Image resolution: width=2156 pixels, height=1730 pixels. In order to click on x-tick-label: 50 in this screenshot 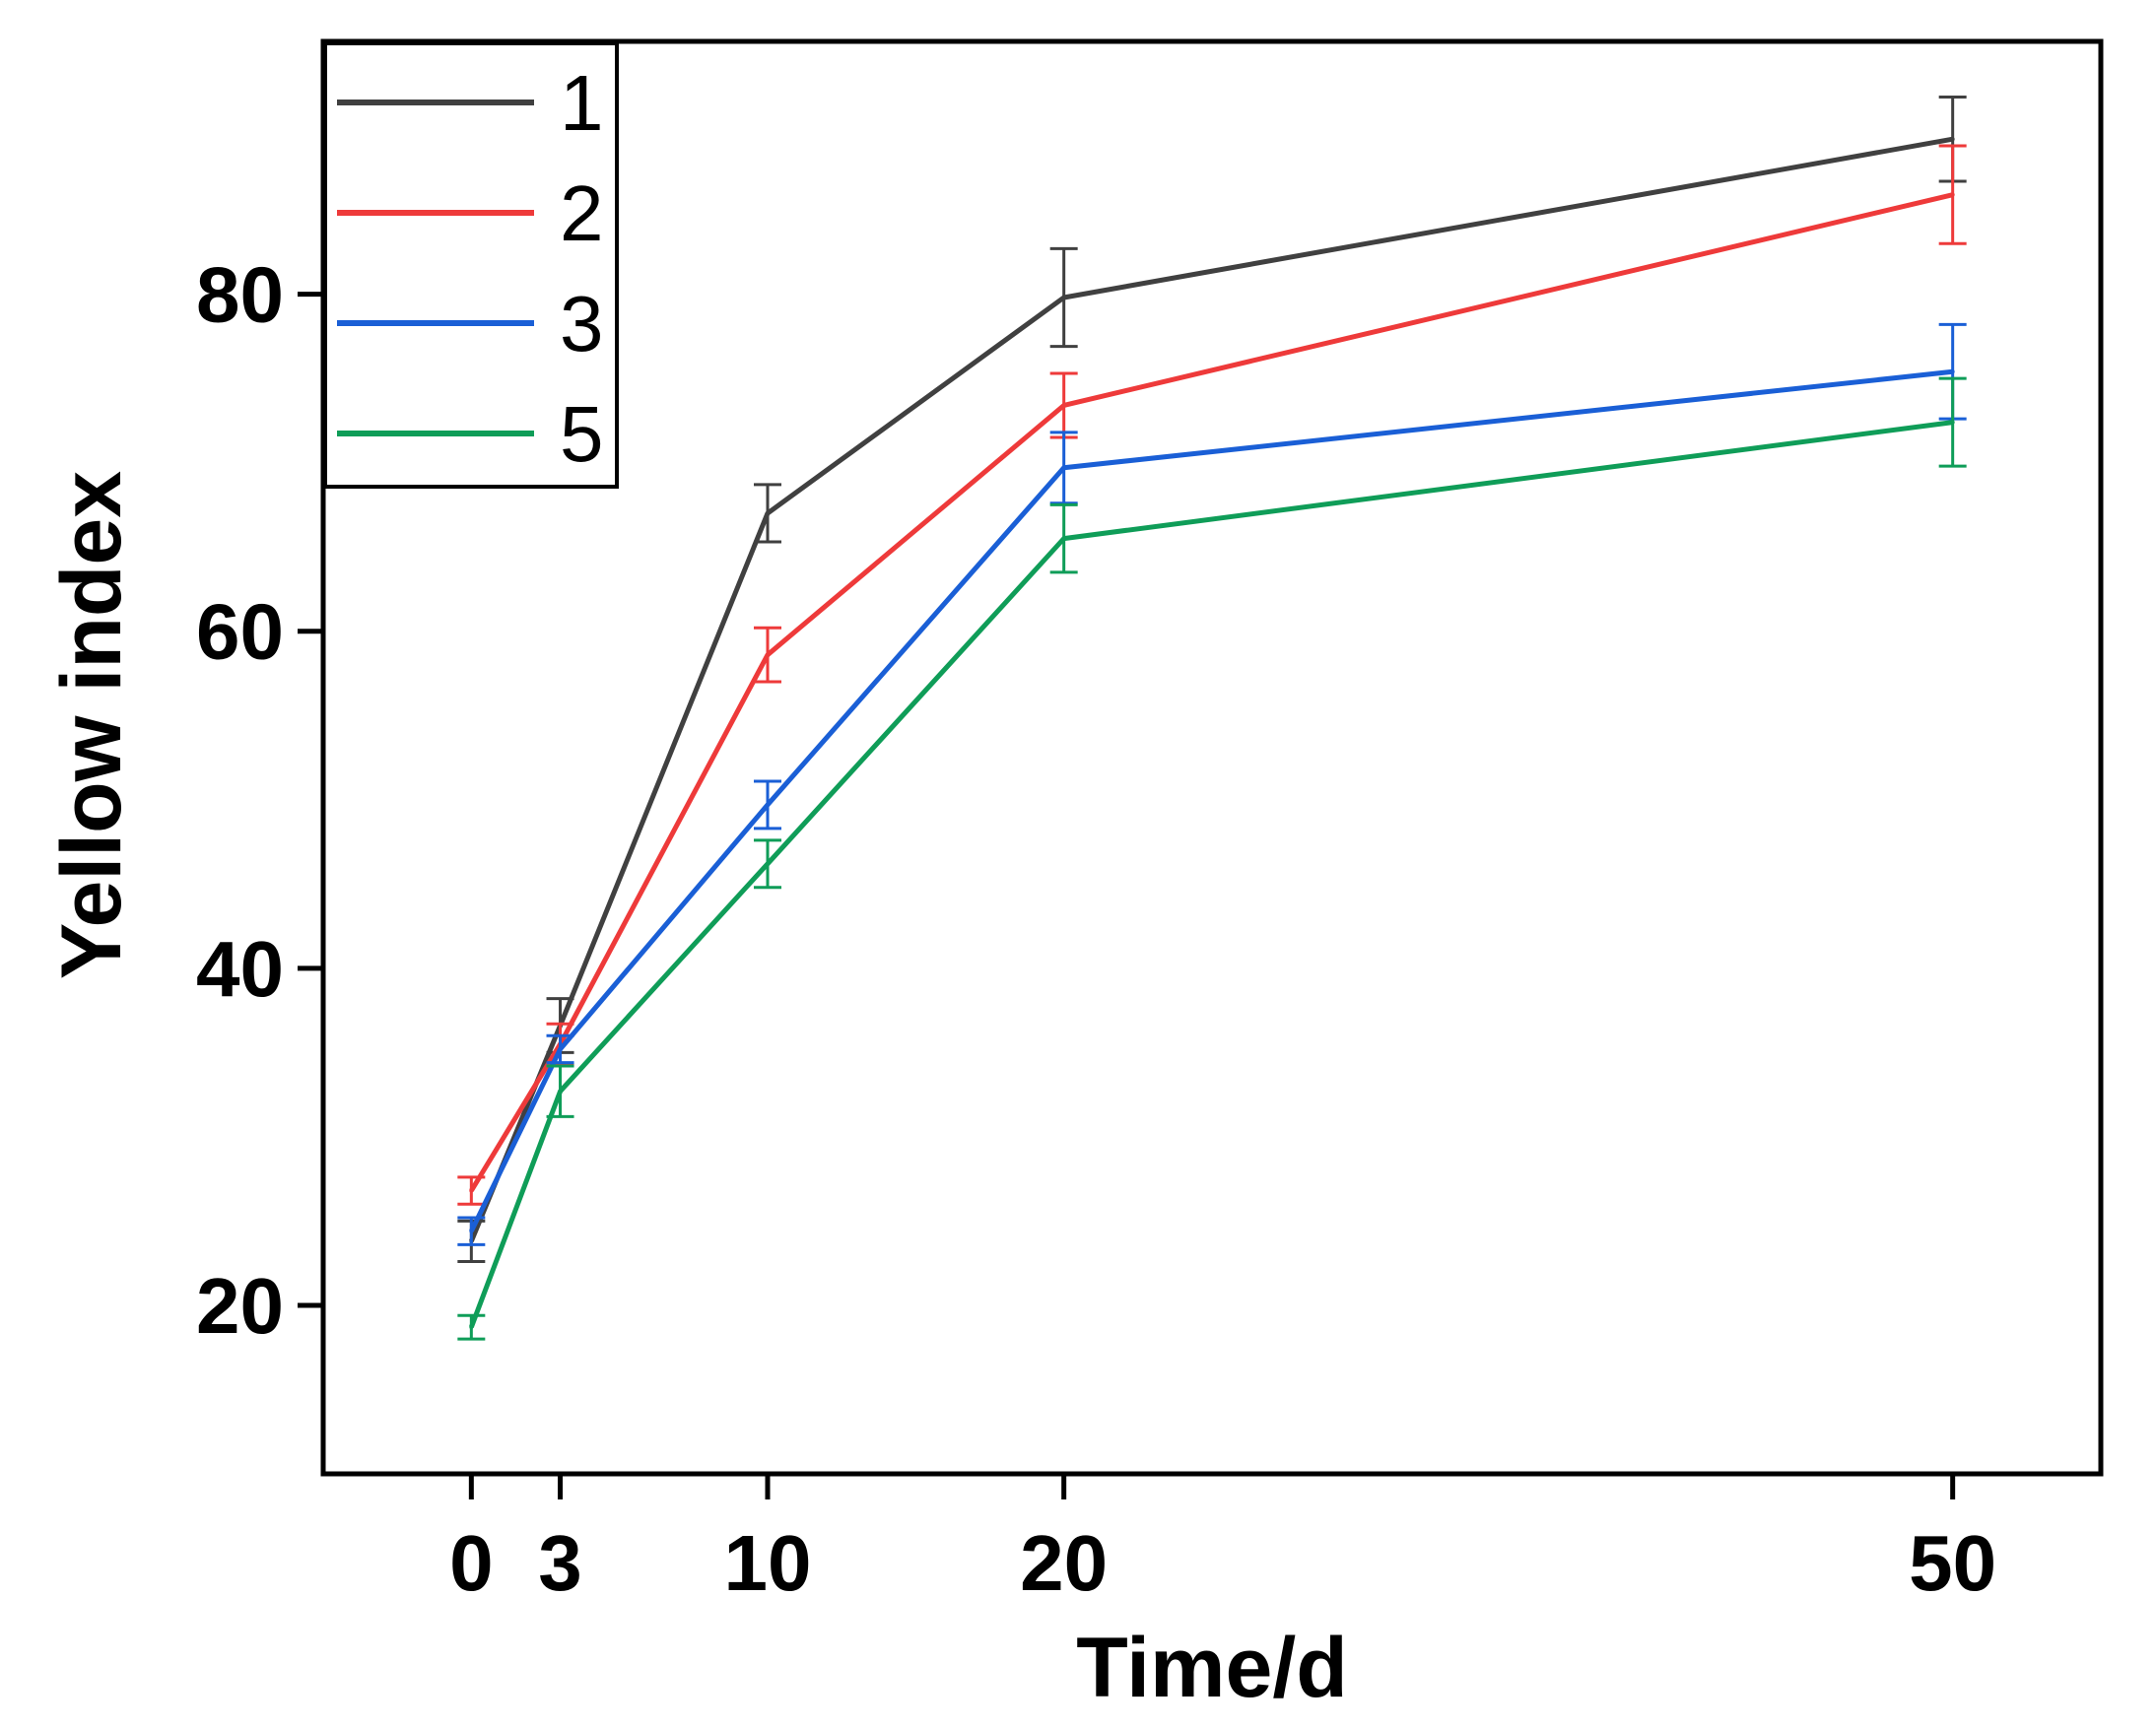, I will do `click(1952, 1563)`.